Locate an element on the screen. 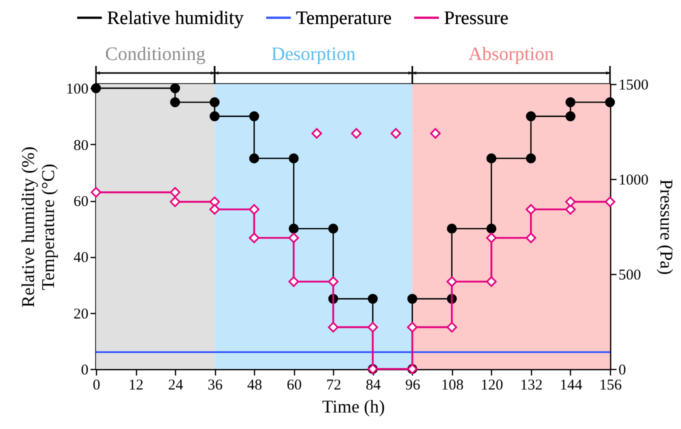 This screenshot has height=429, width=681. x-tick-label: 60 is located at coordinates (294, 386).